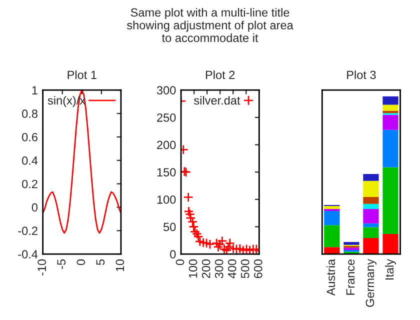  What do you see at coordinates (30, 184) in the screenshot?
I see `y-tick-label: 0.2` at bounding box center [30, 184].